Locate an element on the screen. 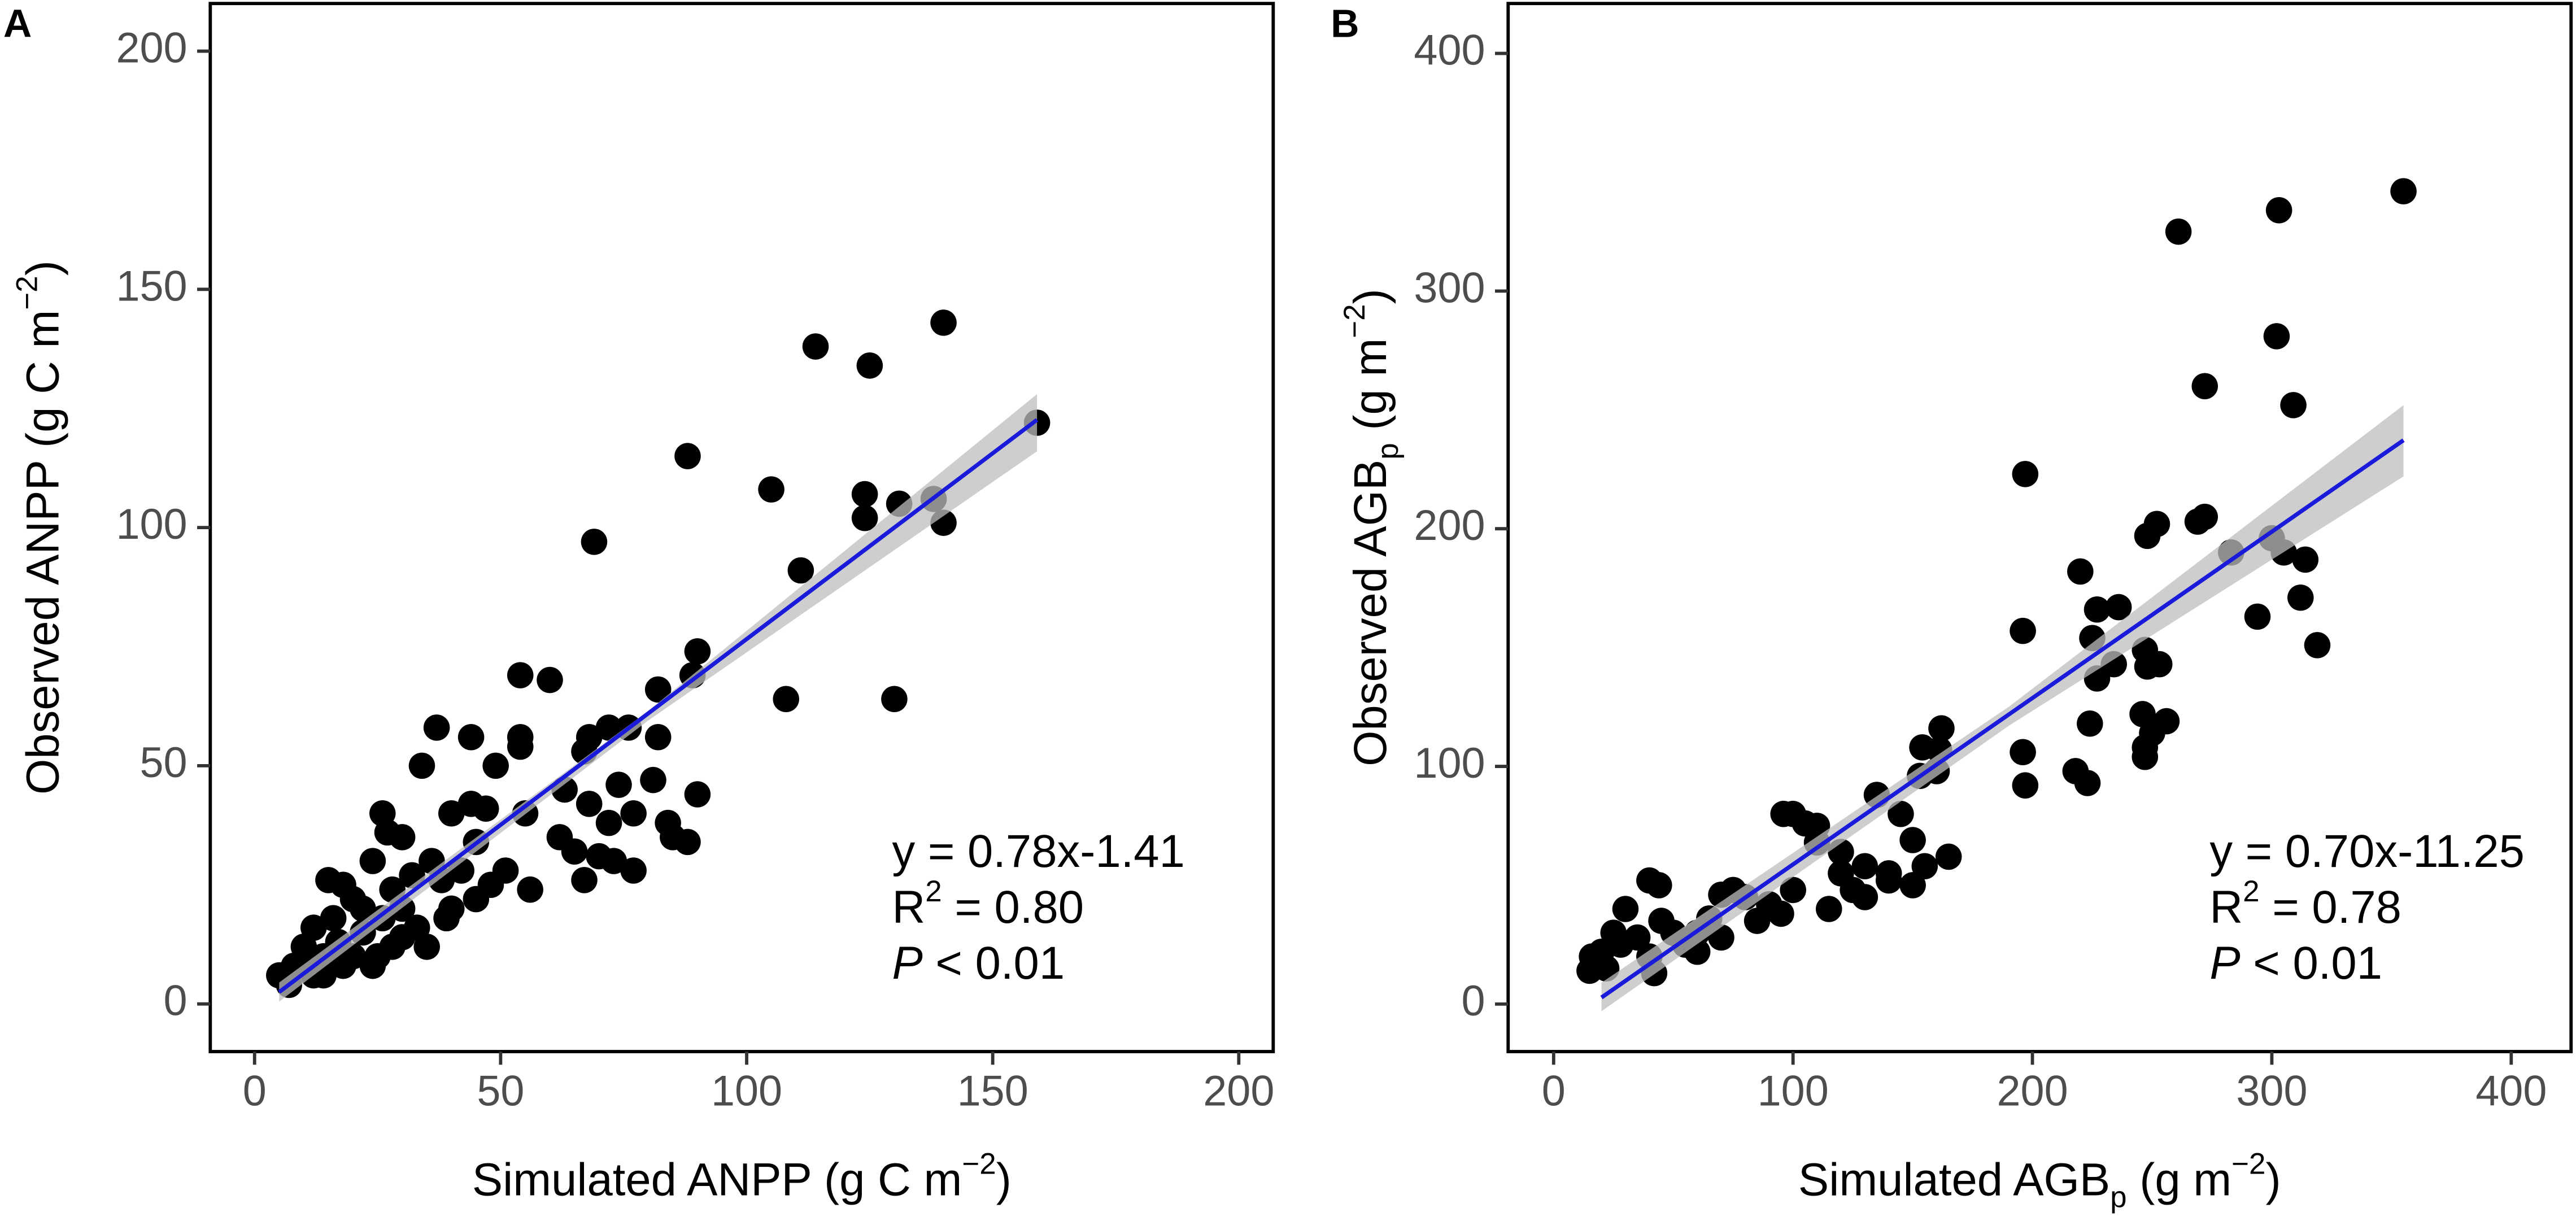 This screenshot has width=2576, height=1221. text-part: = 0.80 is located at coordinates (1013, 907).